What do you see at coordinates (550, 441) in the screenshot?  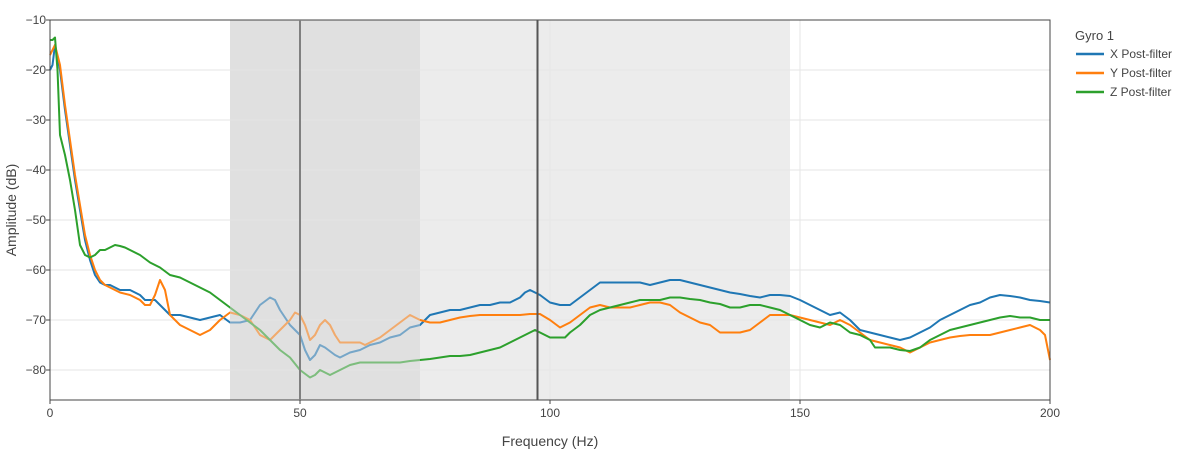 I see `x-axis-title: Frequency (Hz)` at bounding box center [550, 441].